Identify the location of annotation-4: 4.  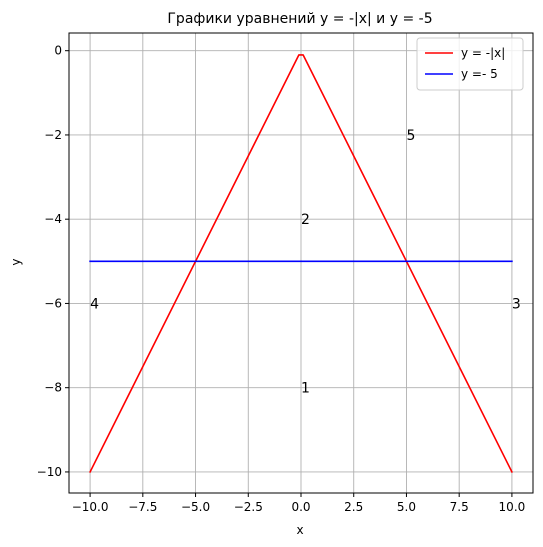
(94, 304).